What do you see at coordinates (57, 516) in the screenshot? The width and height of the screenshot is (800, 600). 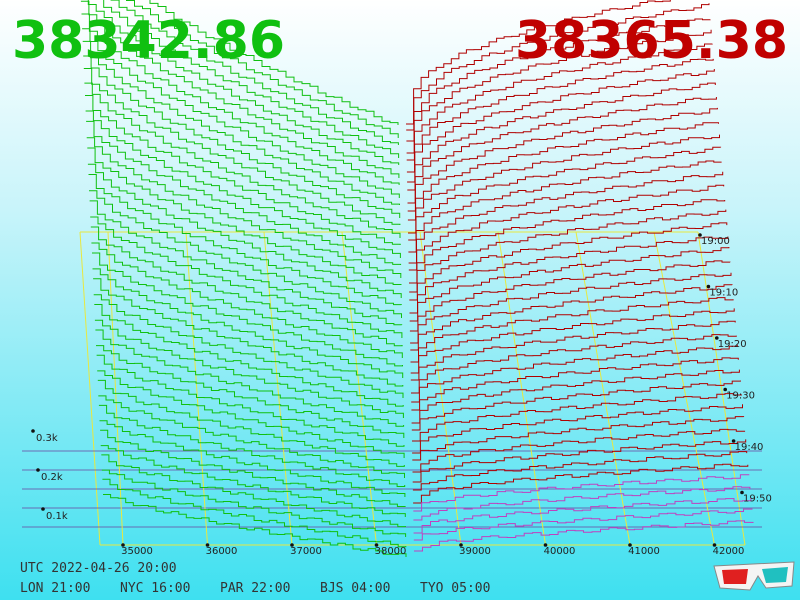 I see `volume-label: 0.1k` at bounding box center [57, 516].